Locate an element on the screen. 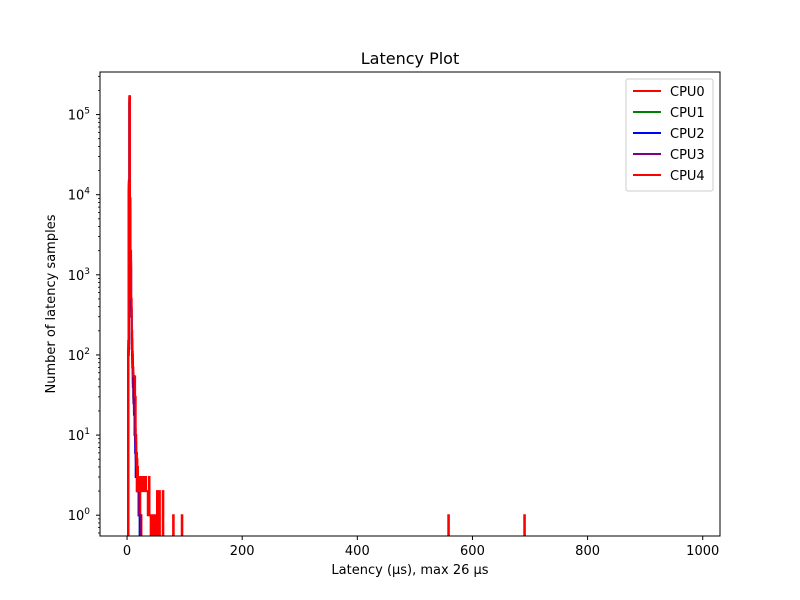  y-tick-exponent: 1 is located at coordinates (87, 432).